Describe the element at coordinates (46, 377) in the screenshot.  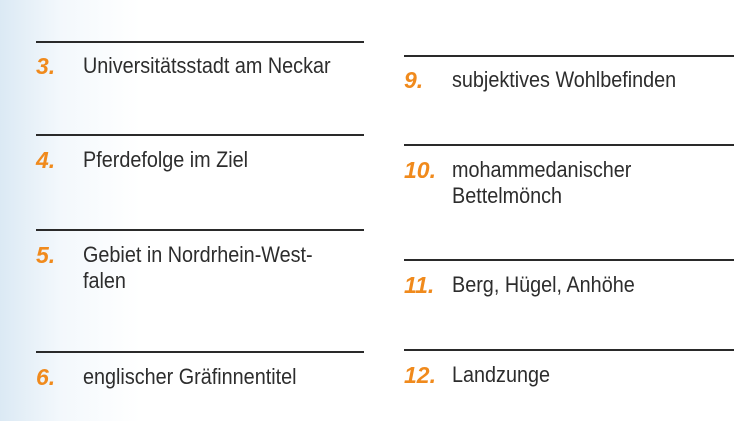
I see `clue-number-6: 6.` at that location.